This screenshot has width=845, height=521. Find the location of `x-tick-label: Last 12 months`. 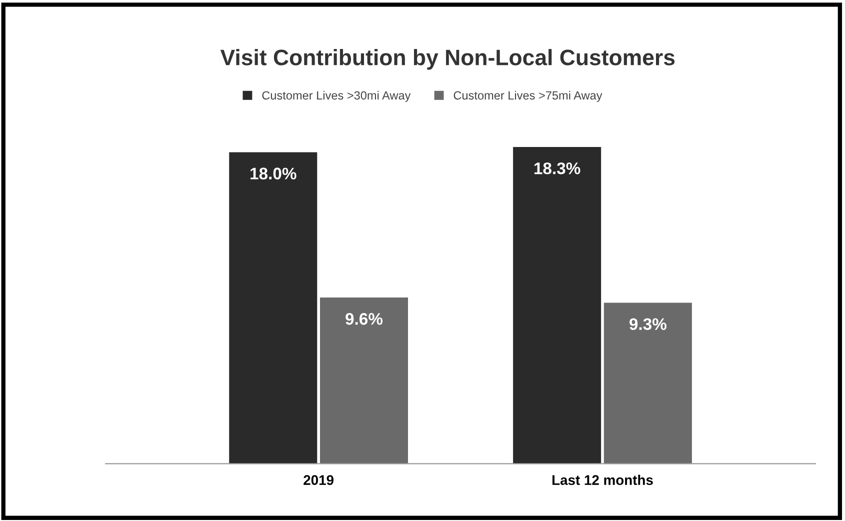

x-tick-label: Last 12 months is located at coordinates (602, 480).